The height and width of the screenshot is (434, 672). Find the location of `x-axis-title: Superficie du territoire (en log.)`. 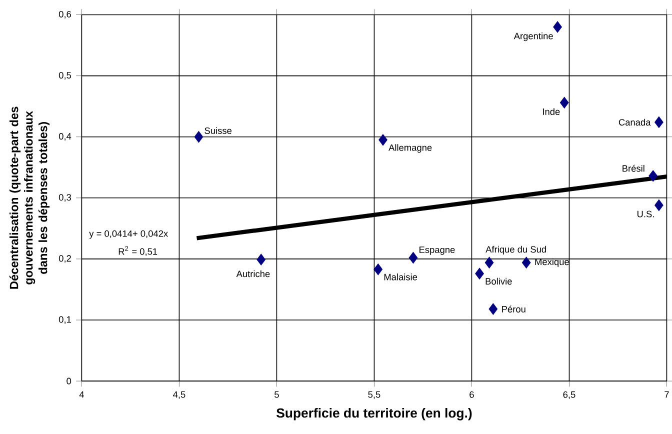

x-axis-title: Superficie du territoire (en log.) is located at coordinates (374, 414).